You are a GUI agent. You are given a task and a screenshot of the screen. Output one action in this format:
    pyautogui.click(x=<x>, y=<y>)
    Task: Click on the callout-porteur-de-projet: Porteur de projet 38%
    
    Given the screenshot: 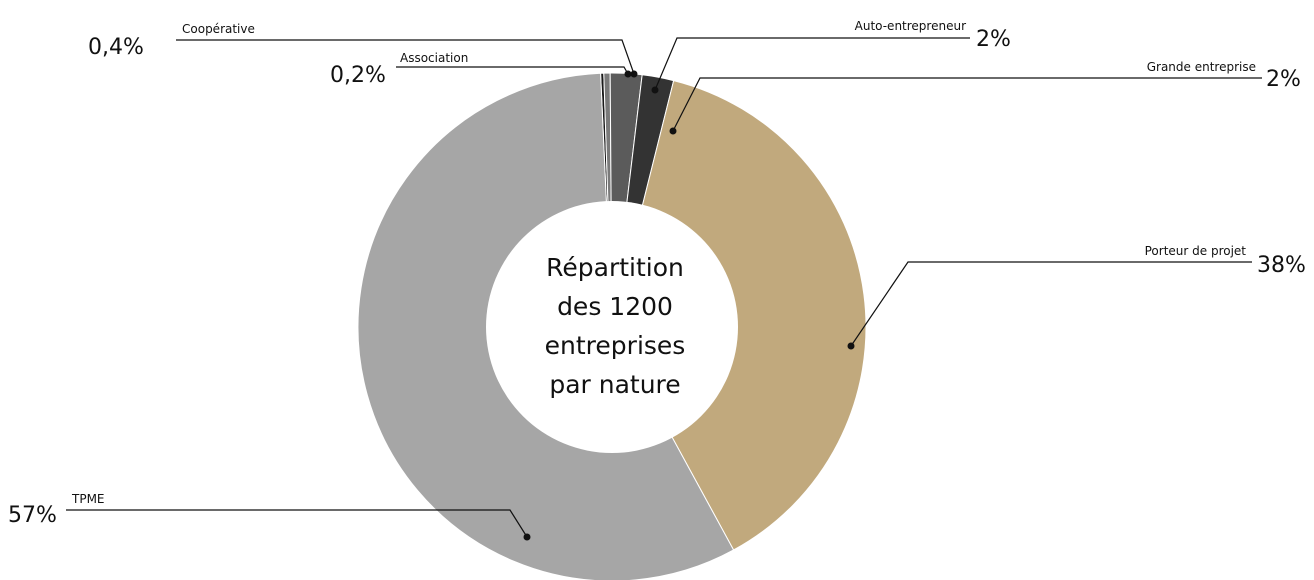 What is the action you would take?
    pyautogui.click(x=1076, y=297)
    